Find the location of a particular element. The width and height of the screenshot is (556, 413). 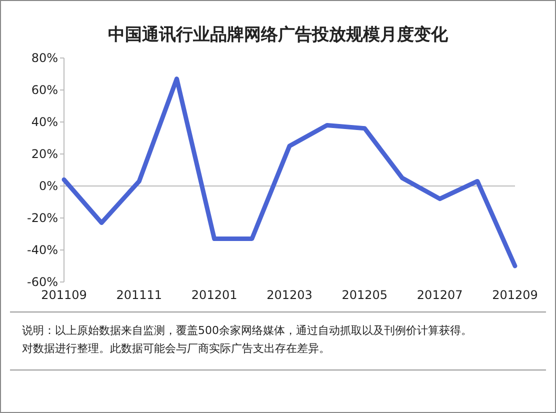

text: 对数据进行整理。此数据可能会与厂商实际广告支出存在差异。 is located at coordinates (176, 348).